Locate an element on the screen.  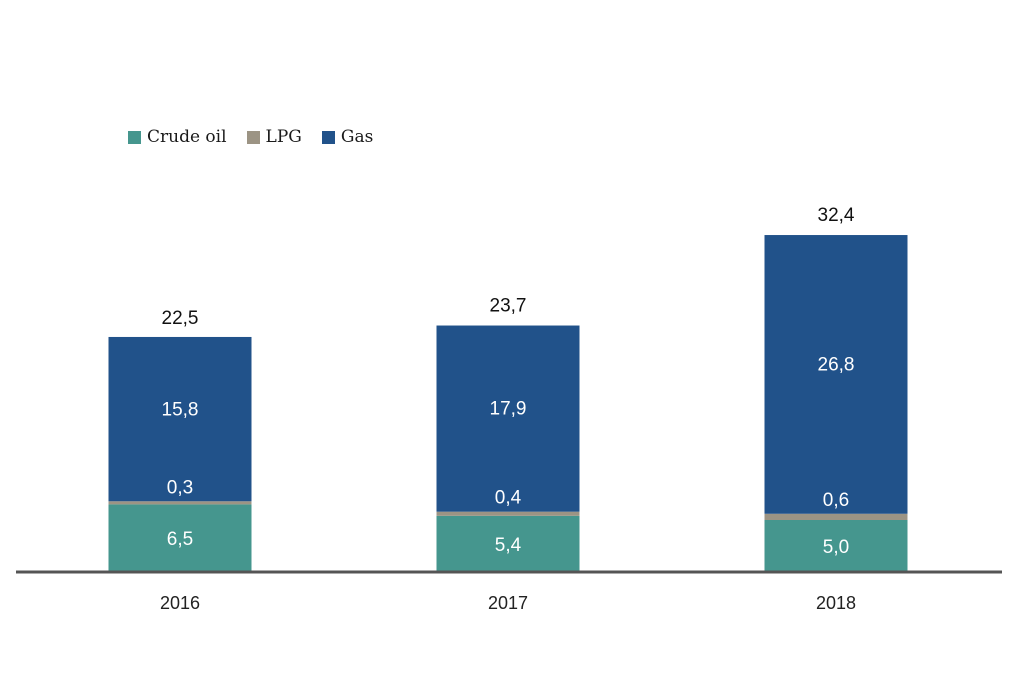
bar-gas-2016 is located at coordinates (180, 419).